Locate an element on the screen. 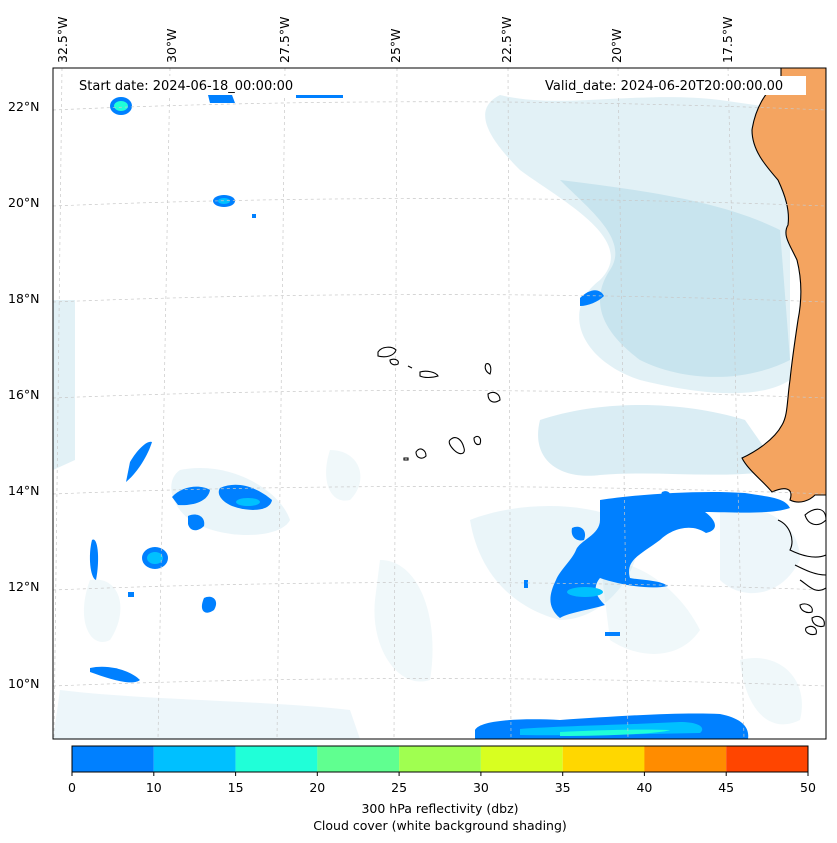 The width and height of the screenshot is (837, 843). lon-label-30w: 30°W is located at coordinates (171, 45).